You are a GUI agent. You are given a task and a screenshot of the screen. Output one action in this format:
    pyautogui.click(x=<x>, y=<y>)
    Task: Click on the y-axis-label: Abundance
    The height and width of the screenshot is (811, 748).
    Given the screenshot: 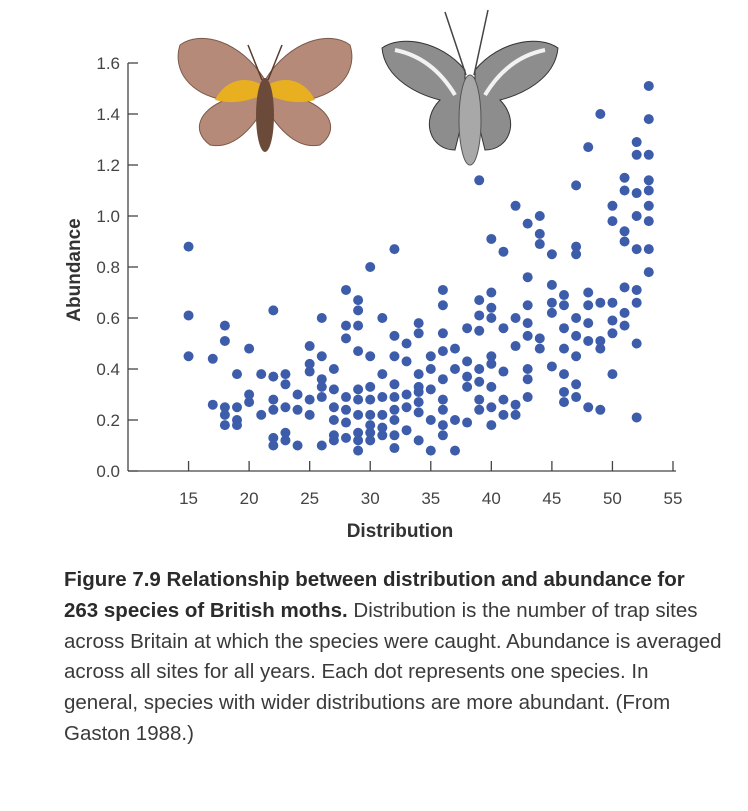 What is the action you would take?
    pyautogui.click(x=74, y=269)
    